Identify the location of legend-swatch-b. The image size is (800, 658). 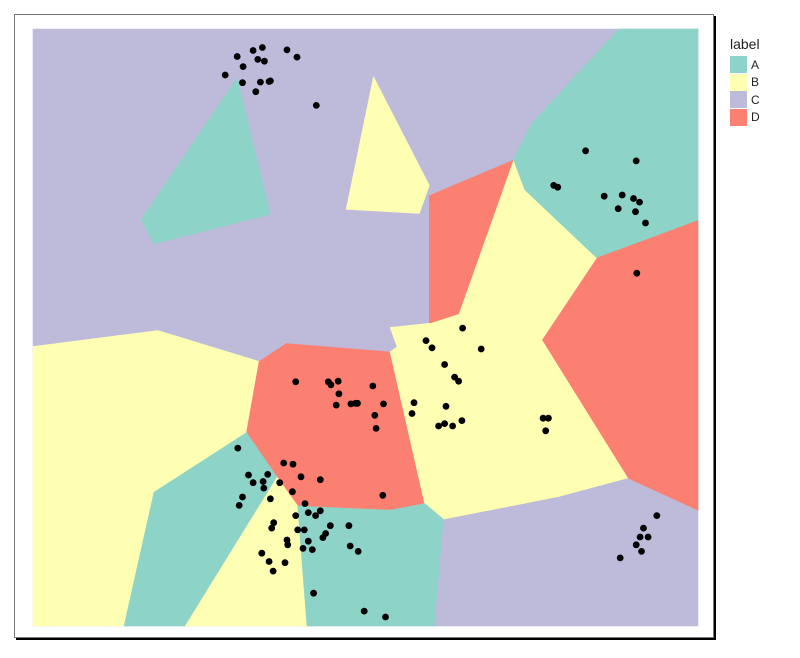
(738, 82).